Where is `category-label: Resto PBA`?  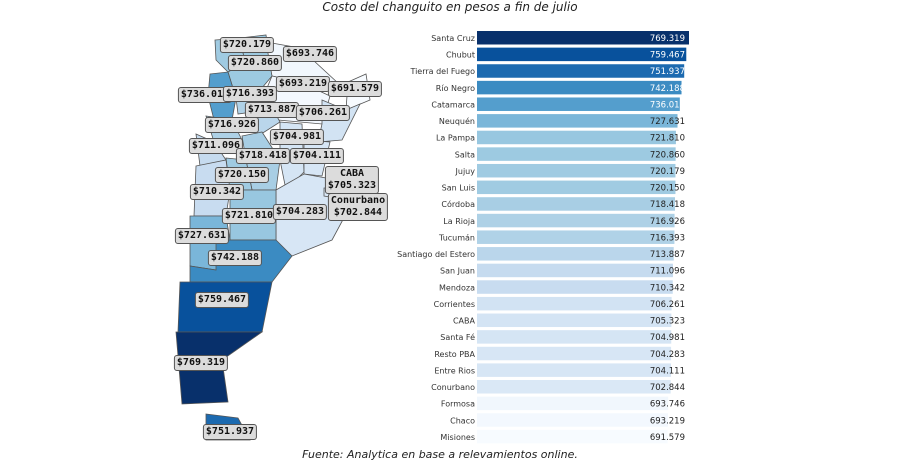 category-label: Resto PBA is located at coordinates (454, 354).